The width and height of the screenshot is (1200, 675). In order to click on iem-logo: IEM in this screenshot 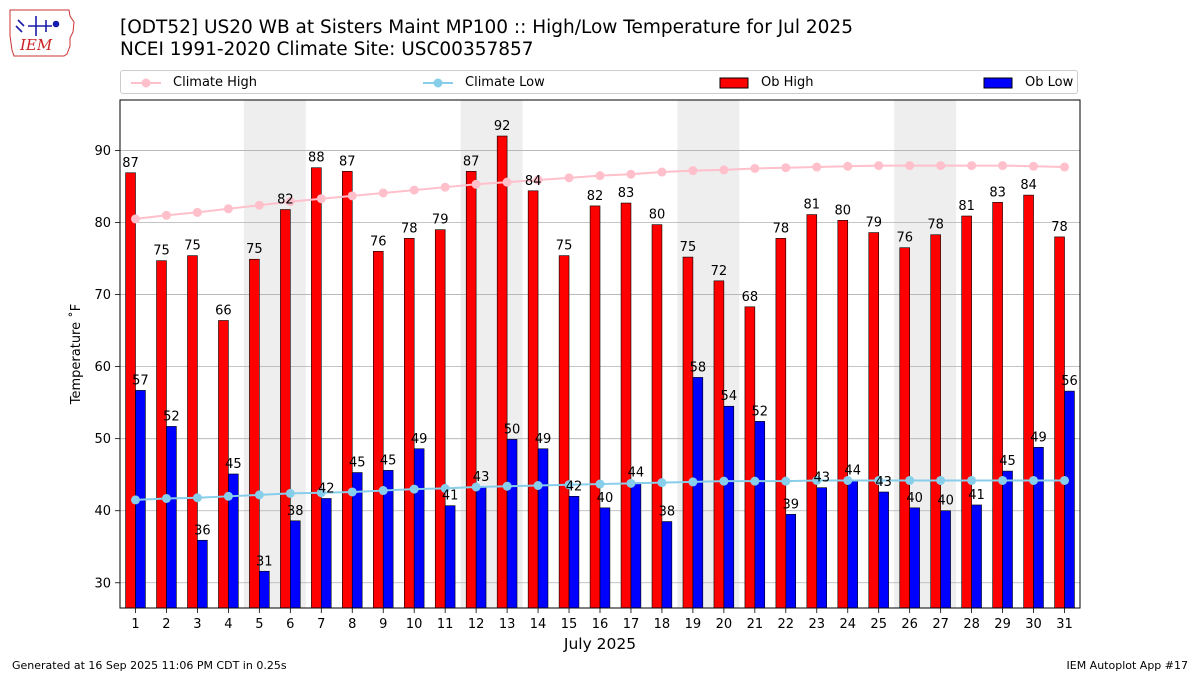, I will do `click(42, 33)`.